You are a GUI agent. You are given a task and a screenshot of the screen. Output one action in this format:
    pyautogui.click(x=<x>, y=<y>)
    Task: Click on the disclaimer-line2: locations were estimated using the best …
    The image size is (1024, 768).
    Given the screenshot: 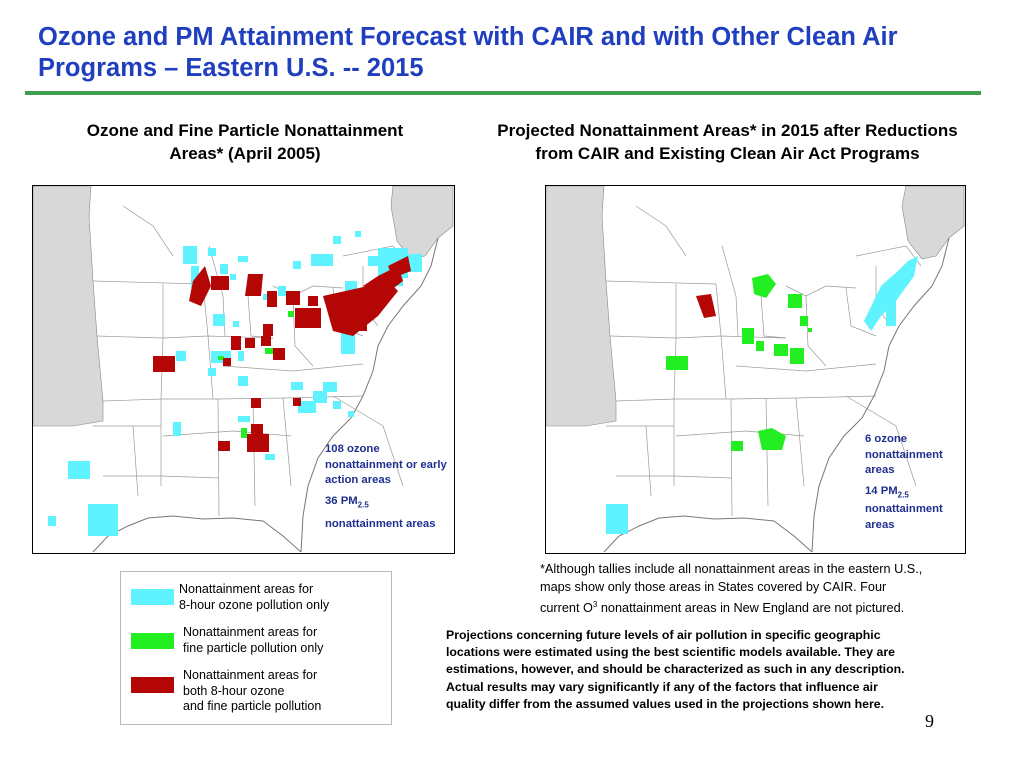 What is the action you would take?
    pyautogui.click(x=670, y=652)
    